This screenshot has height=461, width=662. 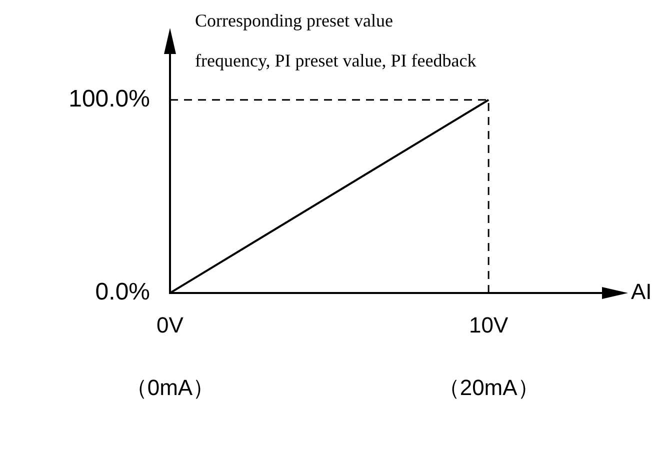 I want to click on y-tick-label: 100.0%, so click(x=109, y=98).